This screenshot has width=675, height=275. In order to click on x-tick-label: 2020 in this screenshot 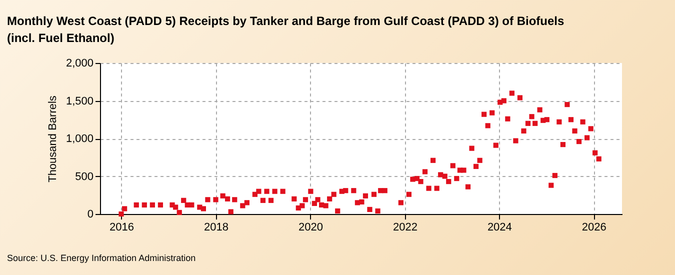, I will do `click(310, 228)`.